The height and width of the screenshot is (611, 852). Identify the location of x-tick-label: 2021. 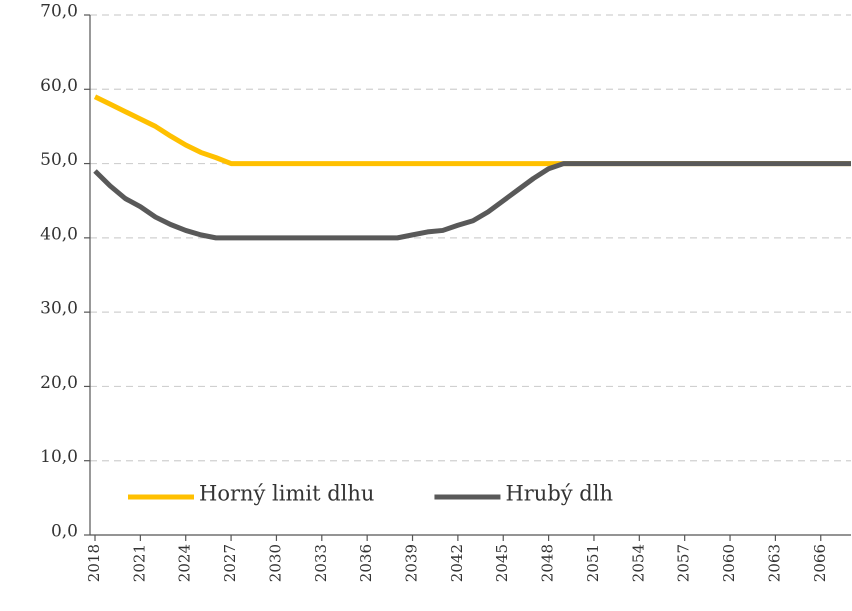
(139, 563).